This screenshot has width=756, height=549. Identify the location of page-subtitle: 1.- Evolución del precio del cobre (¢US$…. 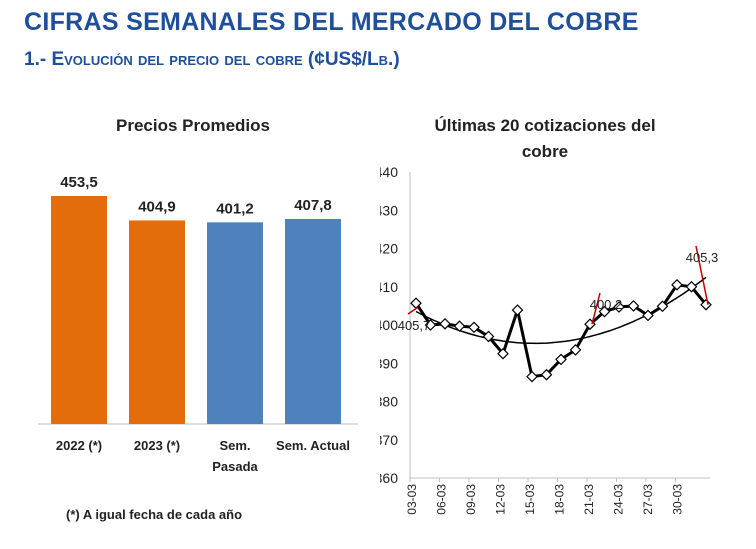
(212, 59).